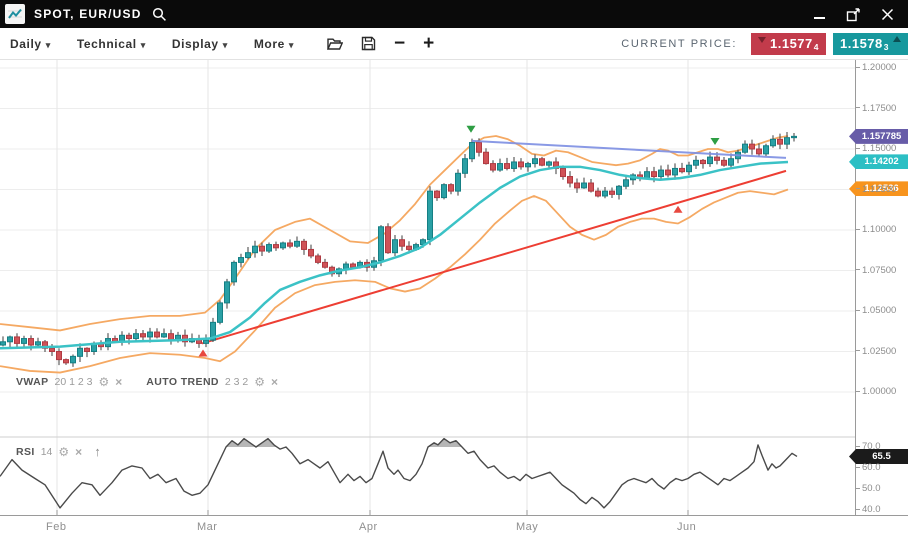 This screenshot has height=538, width=908. I want to click on month-label: Feb, so click(56, 527).